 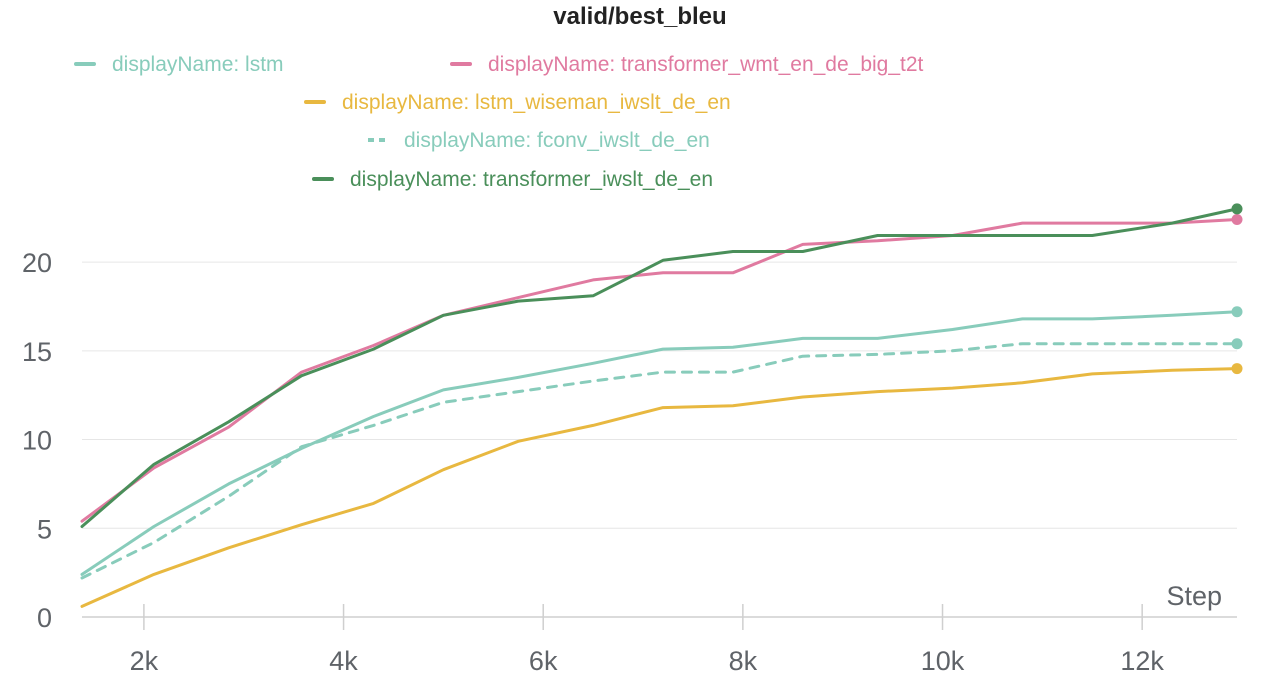 I want to click on legend-label: displayName: transformer_iwslt_de_en, so click(x=531, y=179).